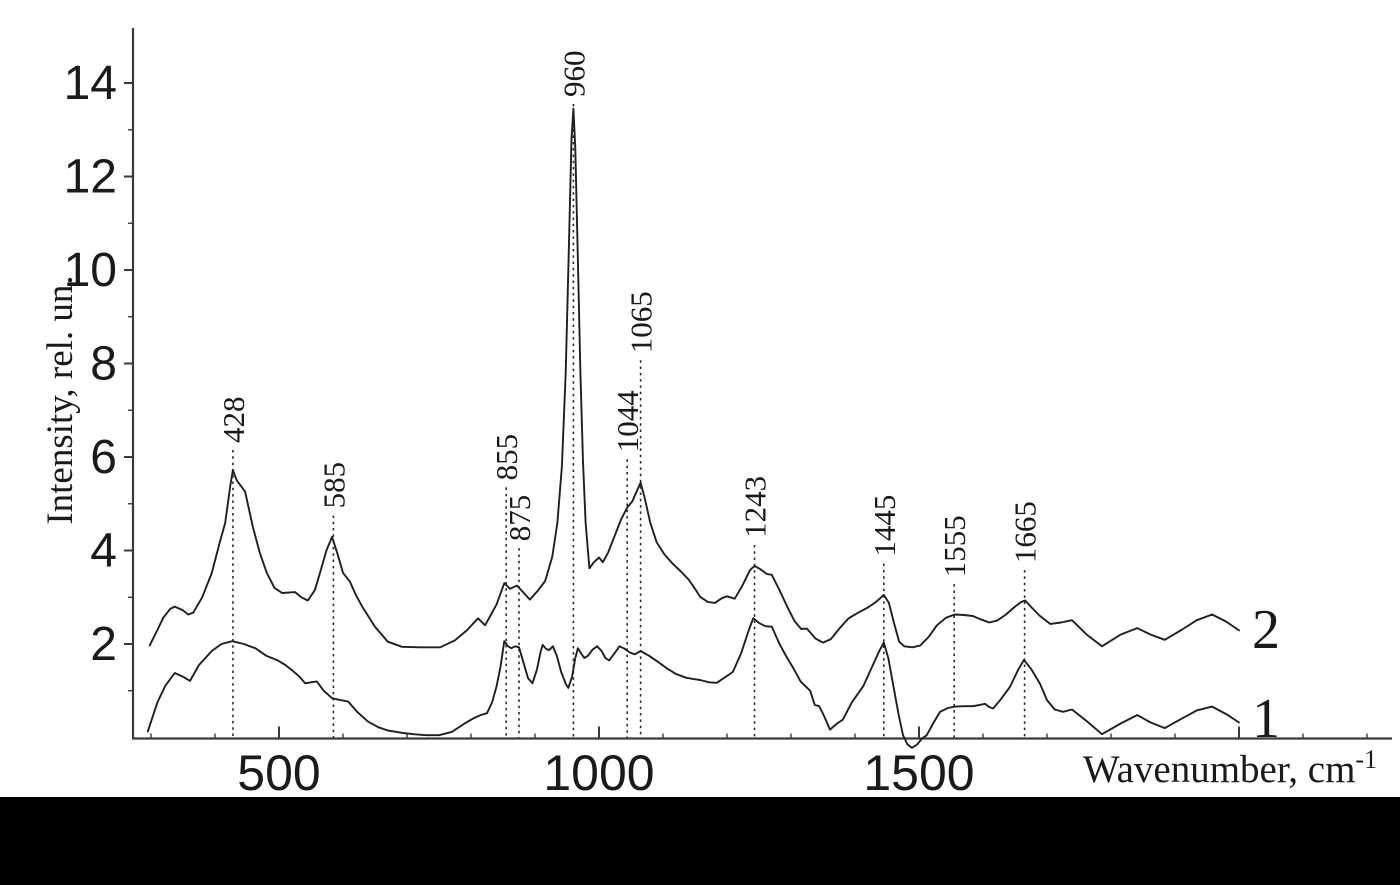  Describe the element at coordinates (233, 420) in the screenshot. I see `peak-label-428: 428` at that location.